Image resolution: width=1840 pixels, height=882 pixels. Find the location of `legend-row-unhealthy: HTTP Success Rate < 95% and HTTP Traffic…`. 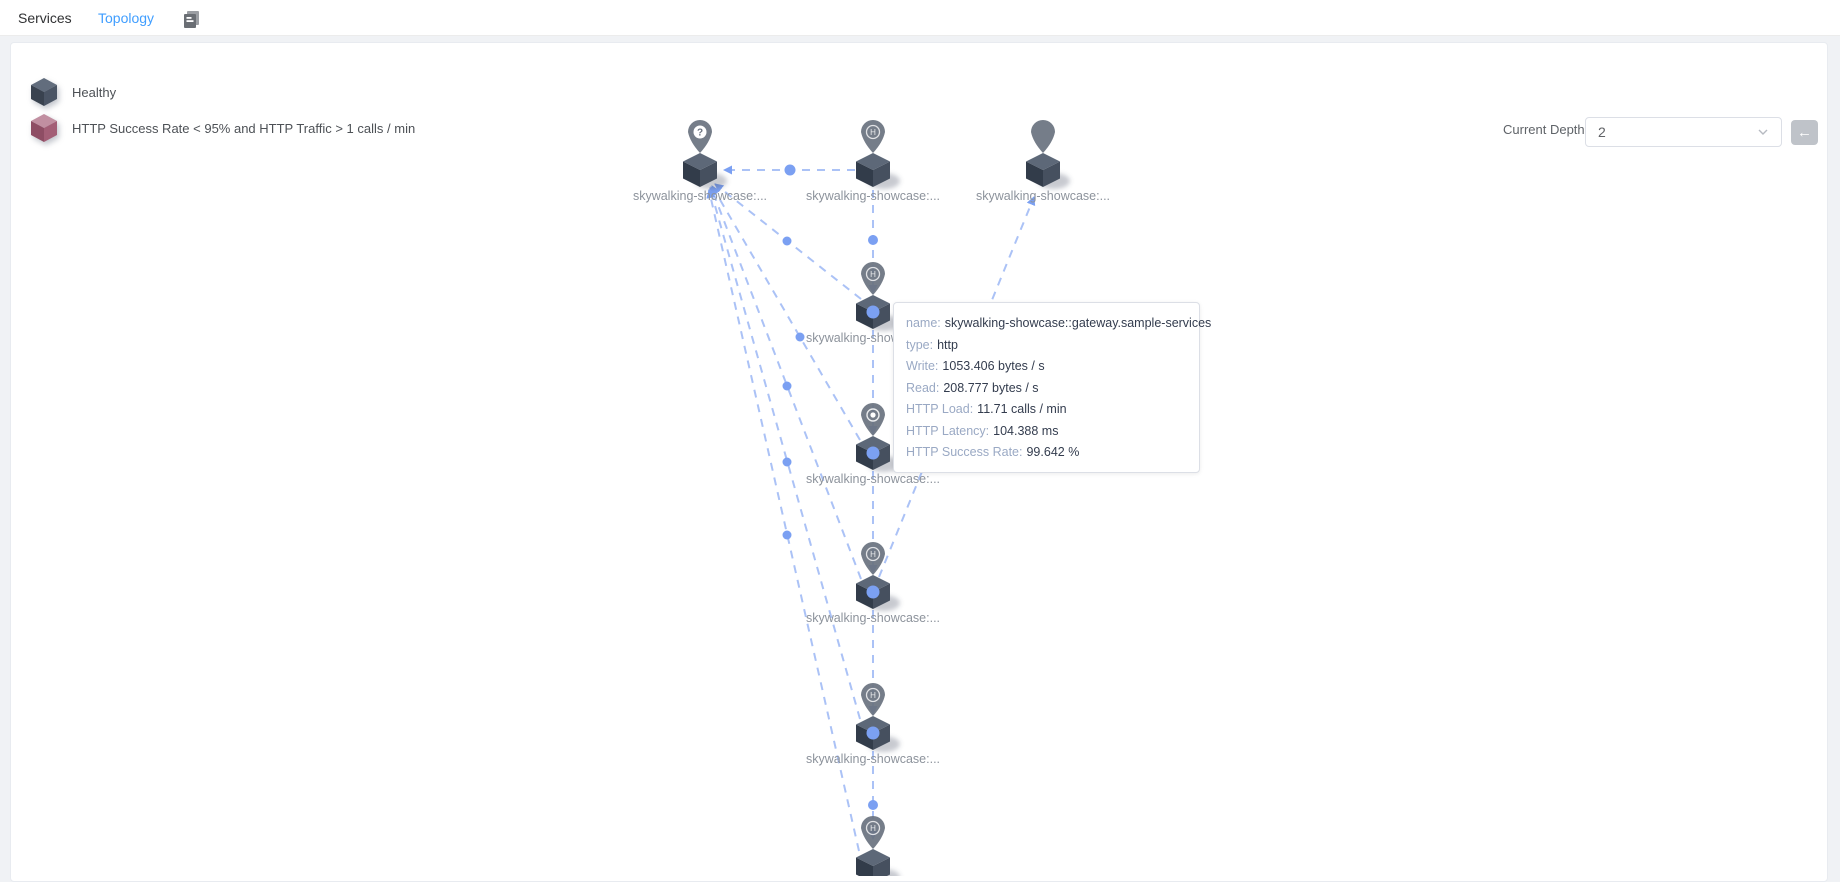

legend-row-unhealthy: HTTP Success Rate < 95% and HTTP Traffic… is located at coordinates (222, 128).